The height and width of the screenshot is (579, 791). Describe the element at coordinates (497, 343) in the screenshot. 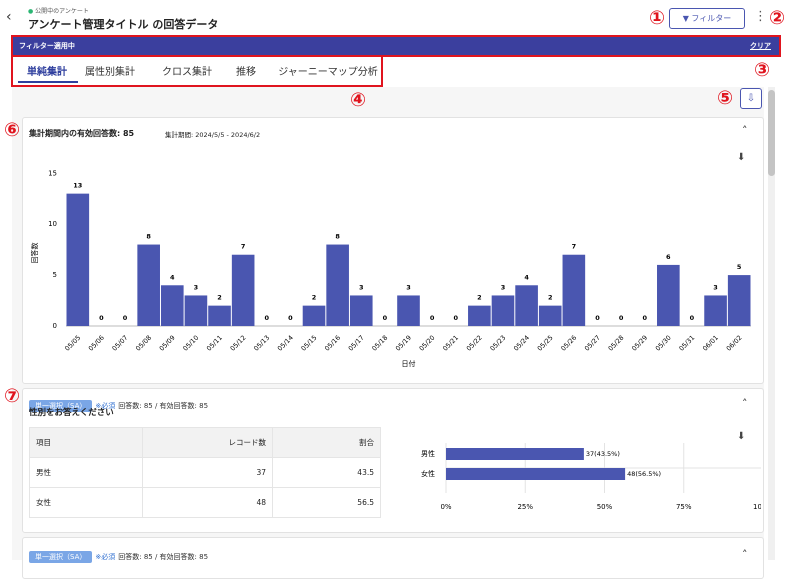

I see `x-tick-label: 05/23` at that location.